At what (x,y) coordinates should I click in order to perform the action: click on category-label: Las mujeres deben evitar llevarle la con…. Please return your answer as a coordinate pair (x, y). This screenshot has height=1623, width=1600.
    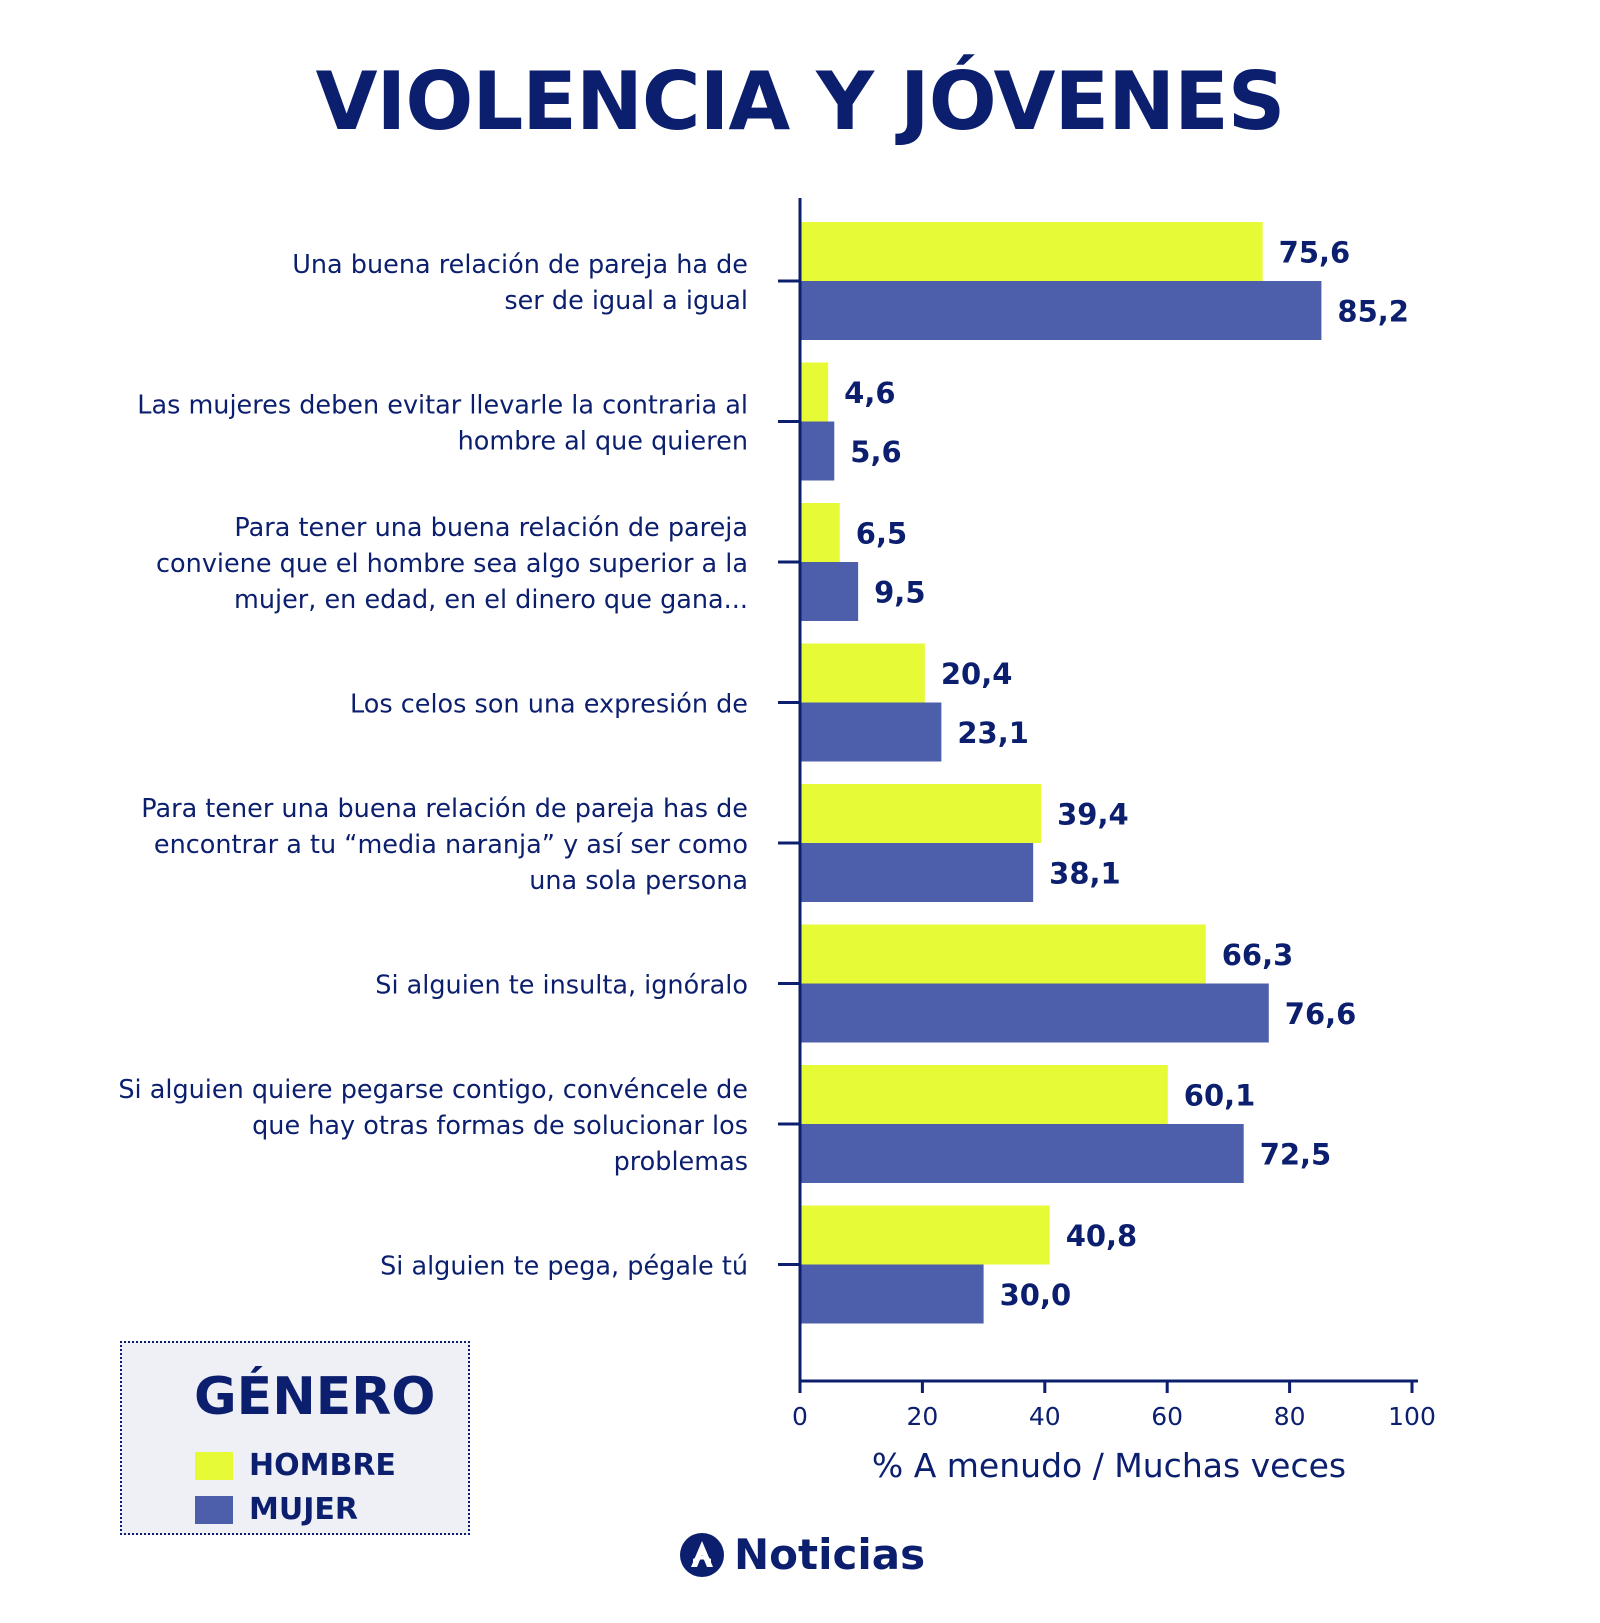
    Looking at the image, I should click on (442, 406).